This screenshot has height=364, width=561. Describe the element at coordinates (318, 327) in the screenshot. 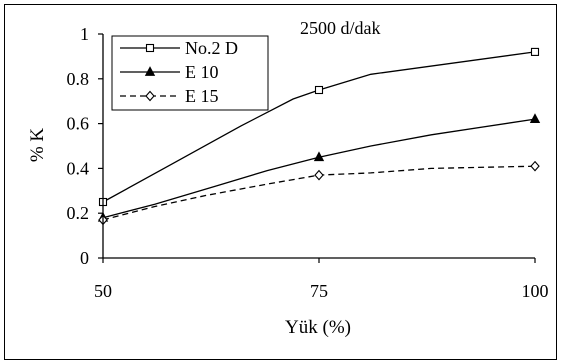

I see `x-axis-label: Yük (%)` at that location.